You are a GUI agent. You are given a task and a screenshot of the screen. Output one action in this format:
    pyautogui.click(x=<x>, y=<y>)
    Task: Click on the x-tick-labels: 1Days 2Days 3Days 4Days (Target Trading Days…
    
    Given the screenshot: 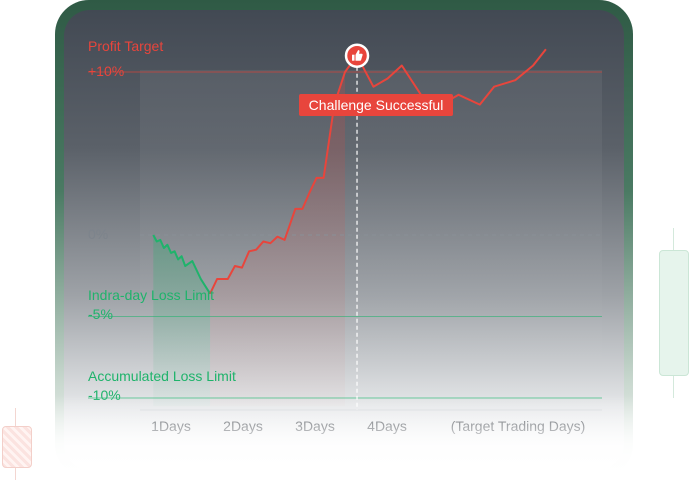 What is the action you would take?
    pyautogui.click(x=368, y=426)
    